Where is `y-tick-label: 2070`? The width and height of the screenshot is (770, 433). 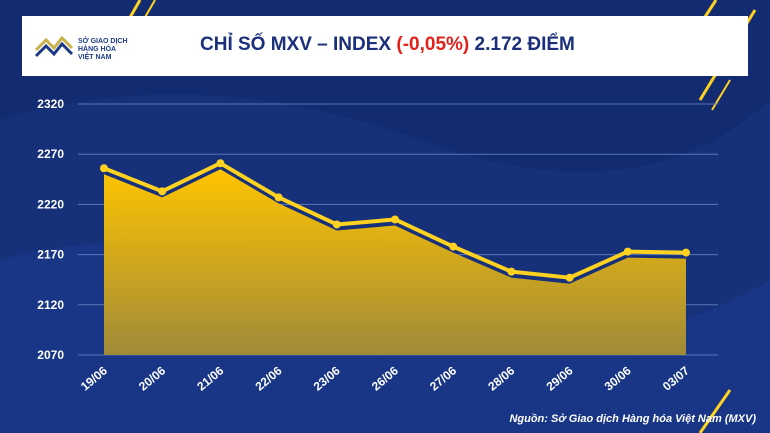
y-tick-label: 2070 is located at coordinates (50, 355).